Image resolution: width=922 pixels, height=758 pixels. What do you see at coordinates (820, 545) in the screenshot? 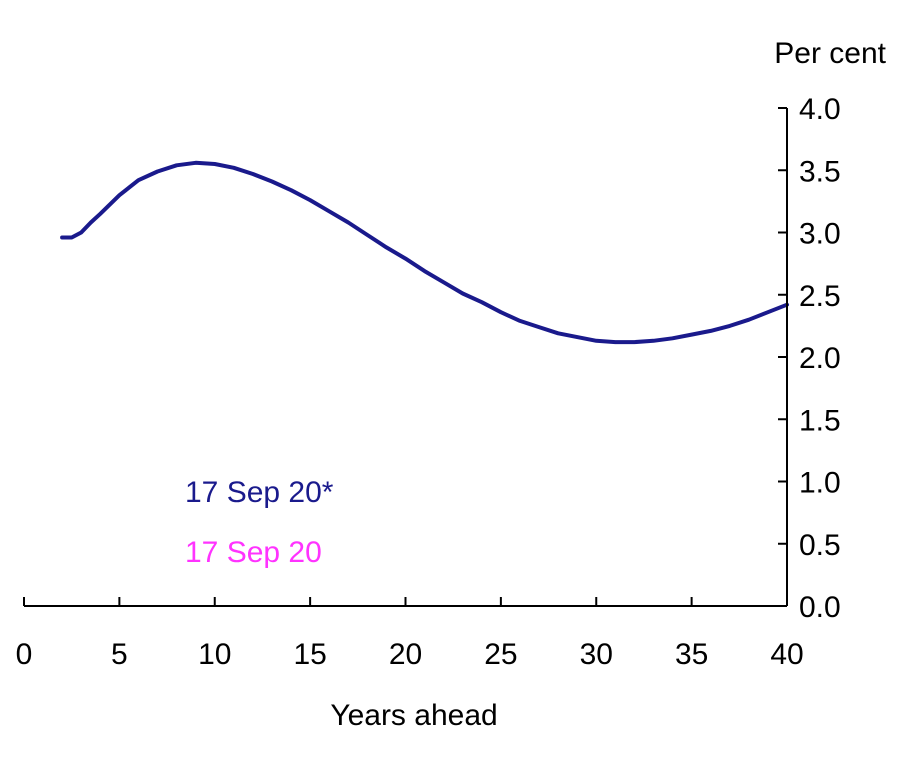
I see `y-tick-label: 0.5` at bounding box center [820, 545].